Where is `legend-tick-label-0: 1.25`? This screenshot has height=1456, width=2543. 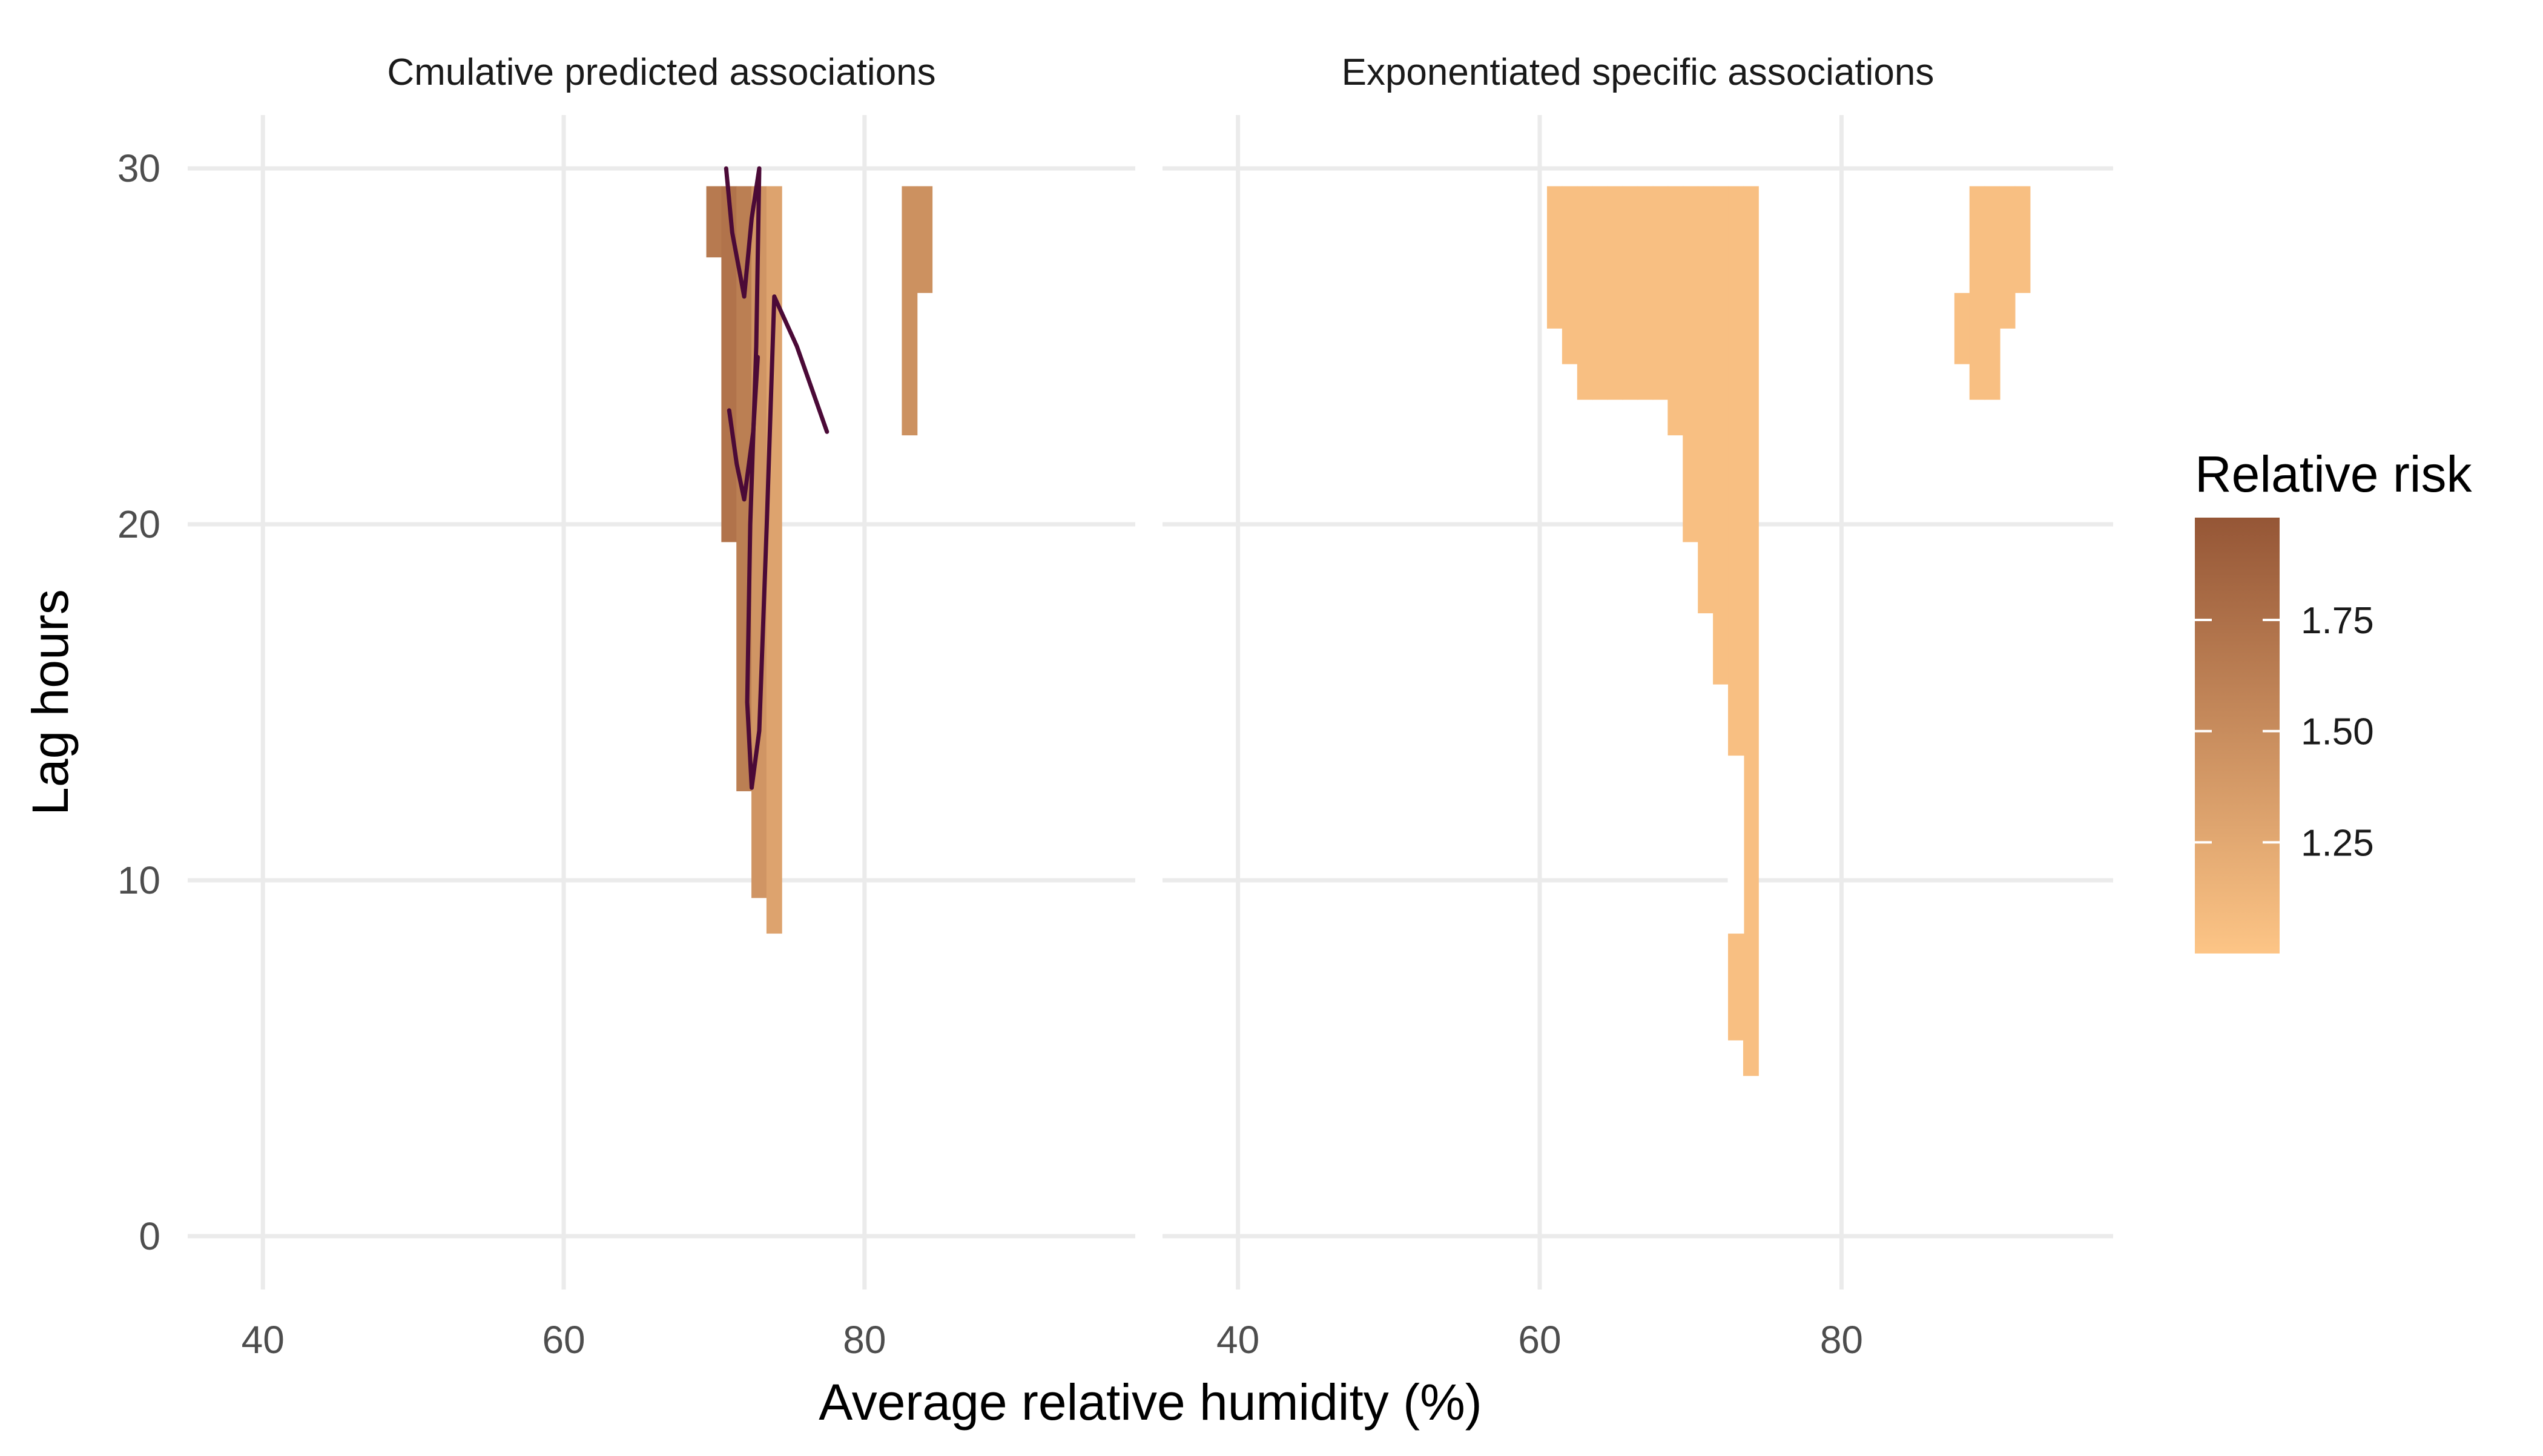 legend-tick-label-0: 1.25 is located at coordinates (2338, 843).